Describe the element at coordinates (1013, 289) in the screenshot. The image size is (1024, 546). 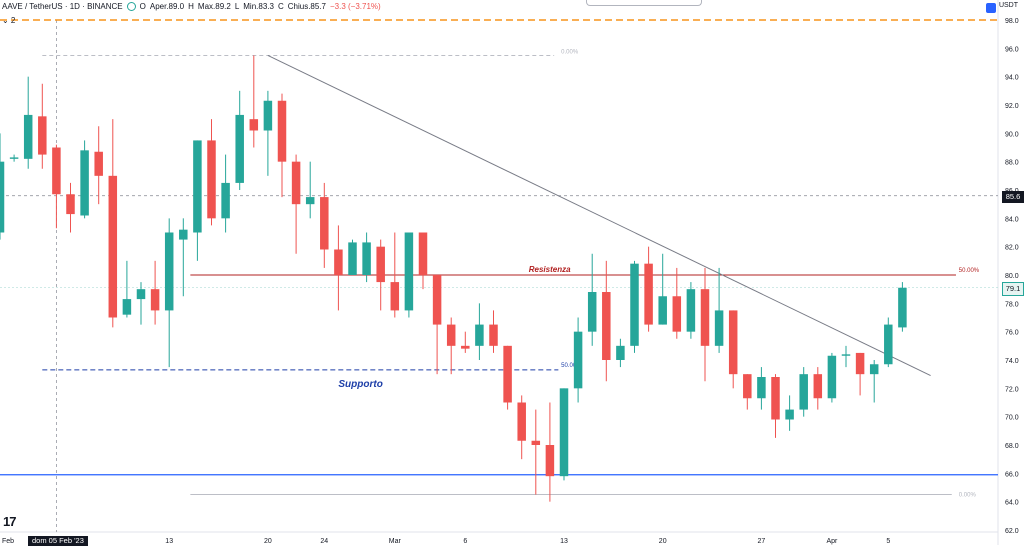
I see `level-price-tag: 79.1` at that location.